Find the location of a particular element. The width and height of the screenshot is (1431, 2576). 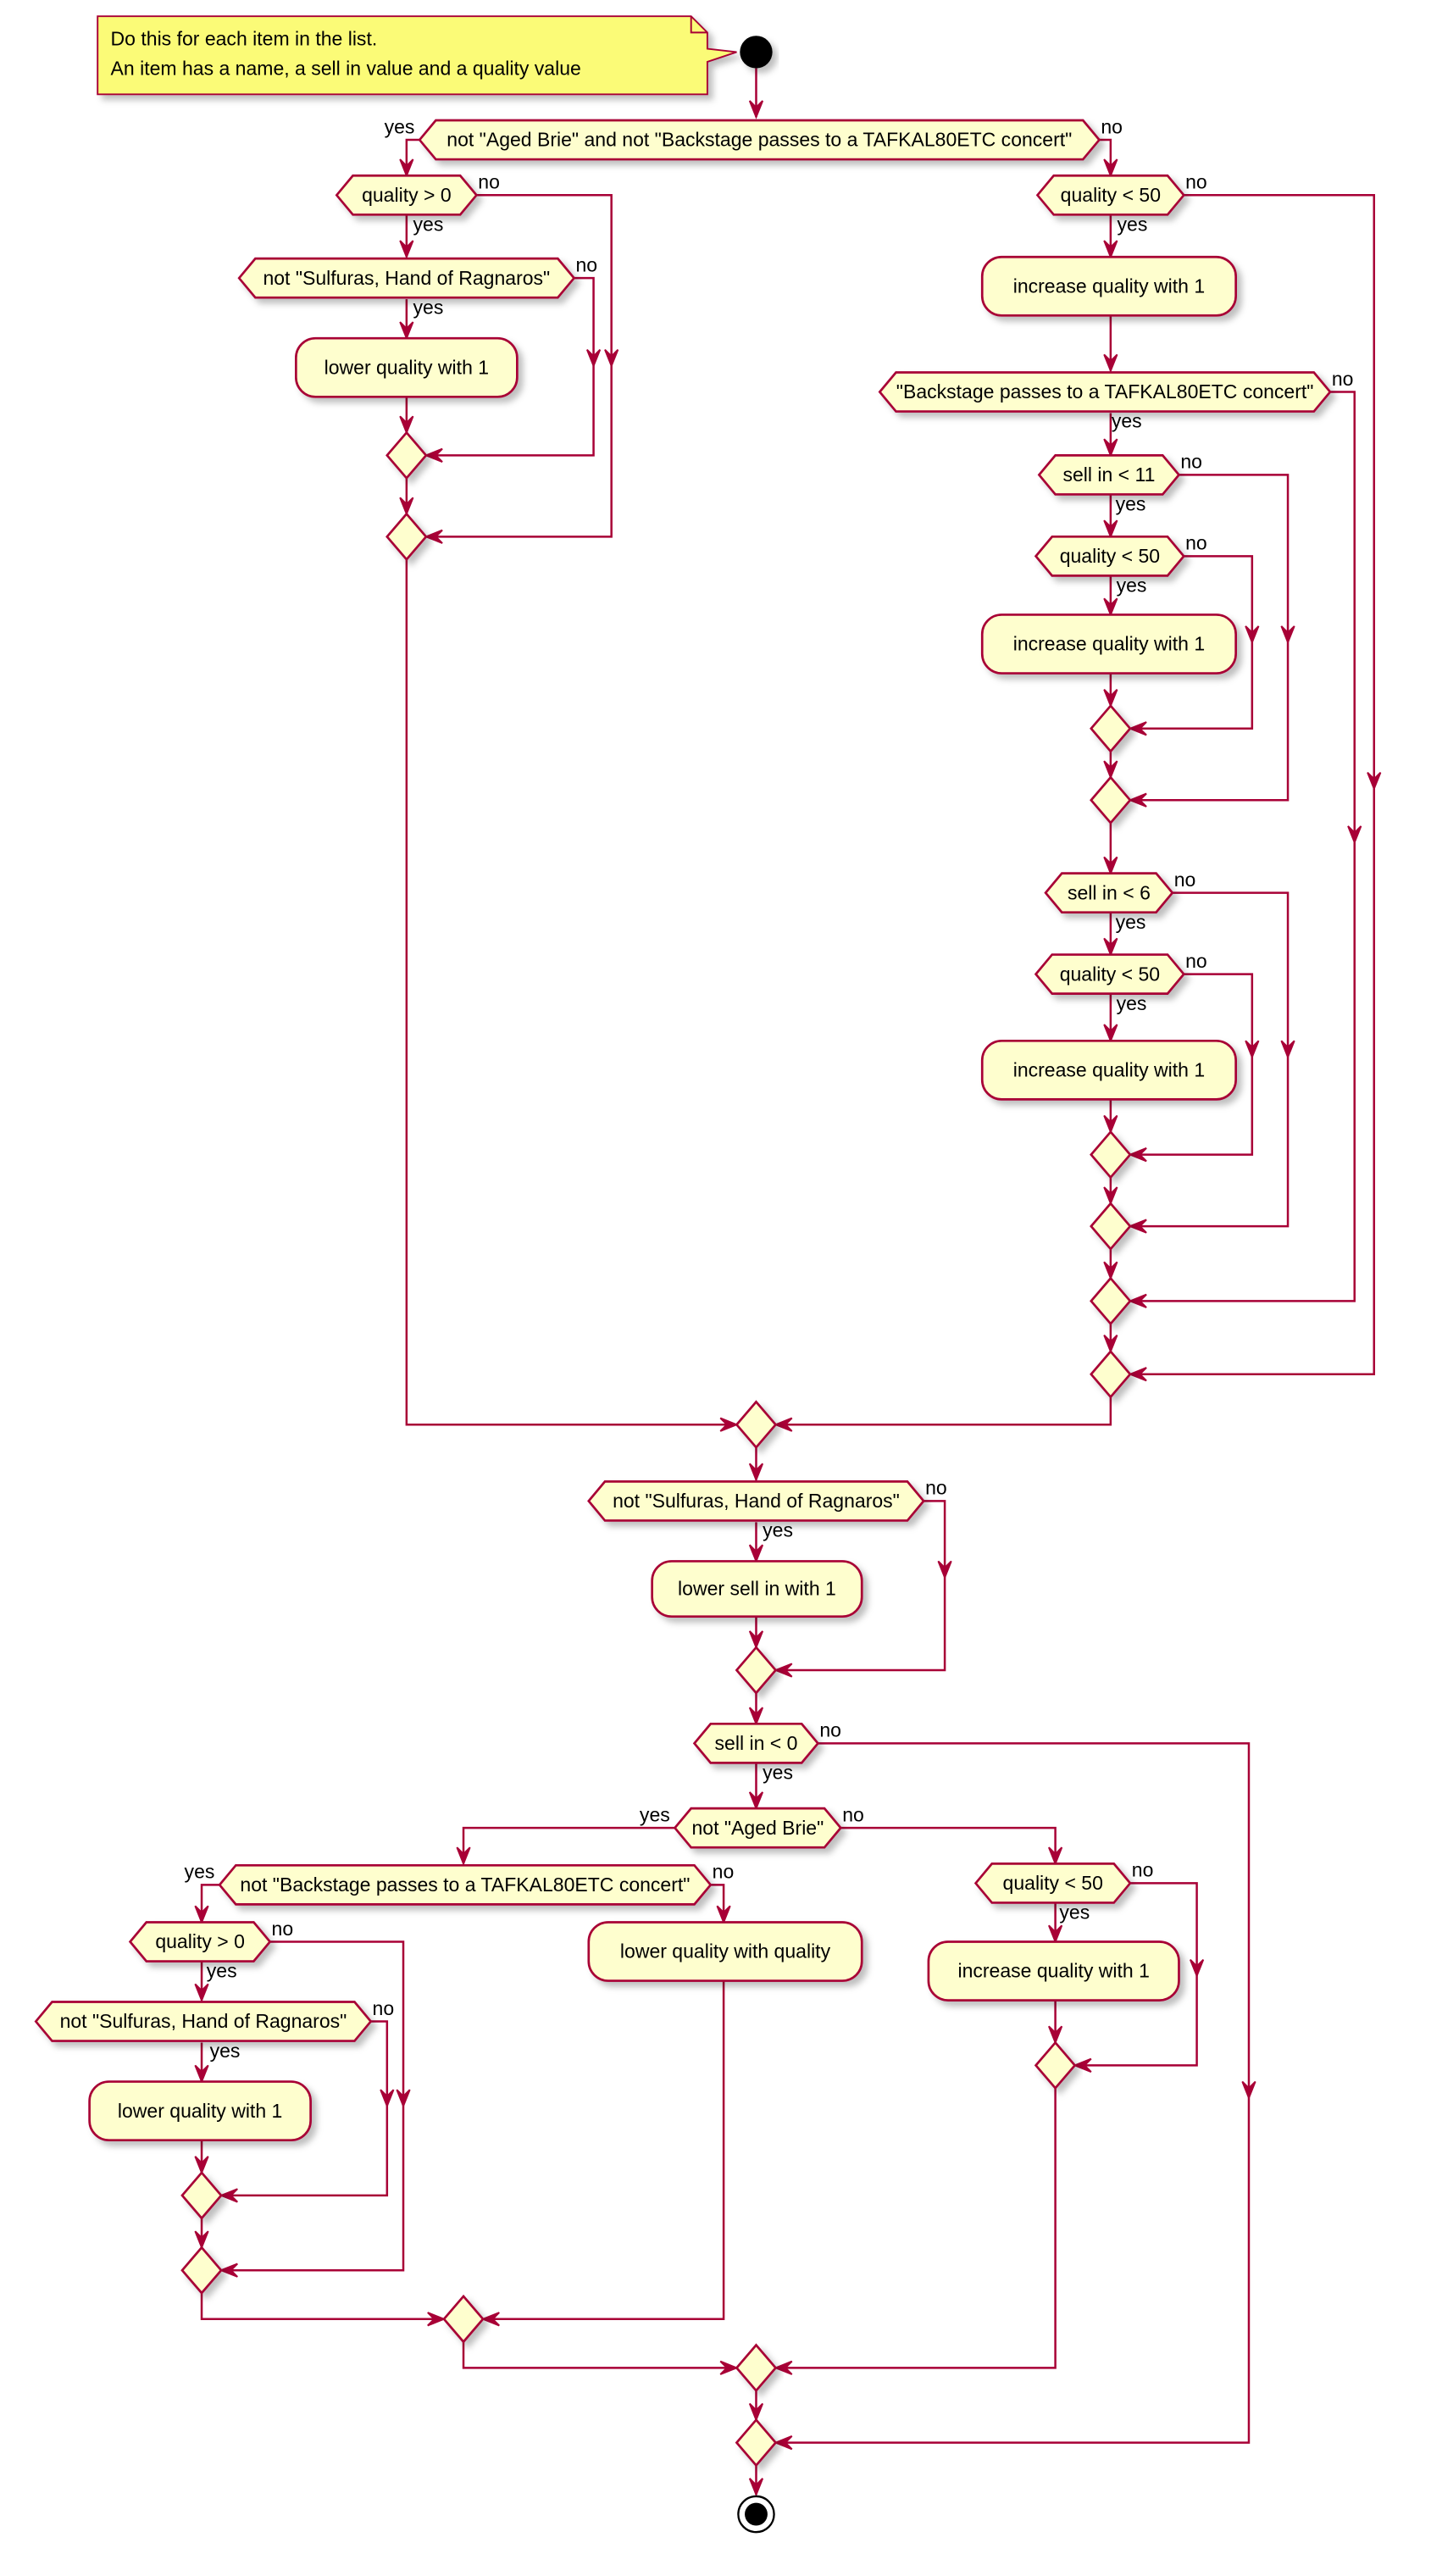

note-line: Do this for each item in the list. is located at coordinates (244, 39).